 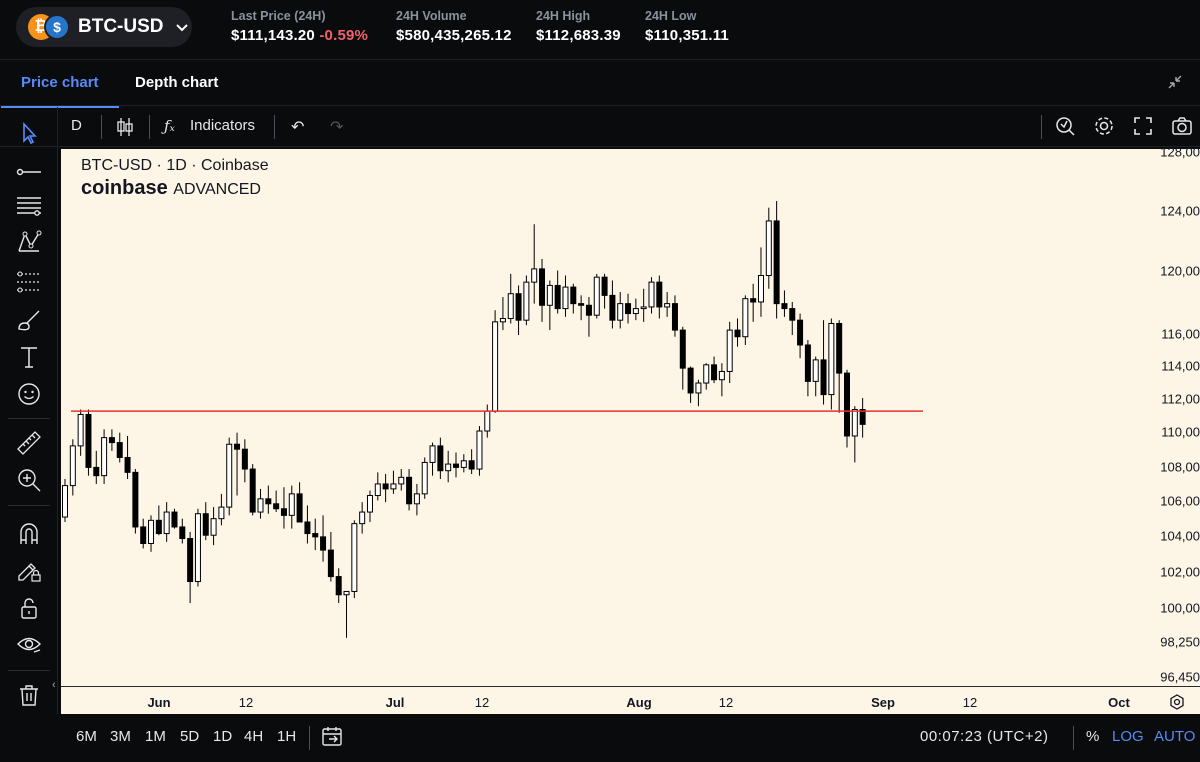 What do you see at coordinates (1065, 126) in the screenshot?
I see `quick-search-icon` at bounding box center [1065, 126].